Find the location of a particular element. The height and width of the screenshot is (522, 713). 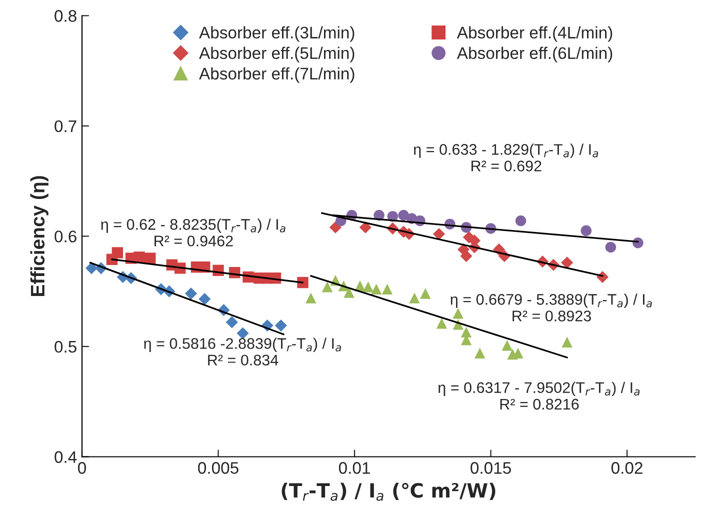

legend-label: Absorber eff.(5L/min) is located at coordinates (276, 54).